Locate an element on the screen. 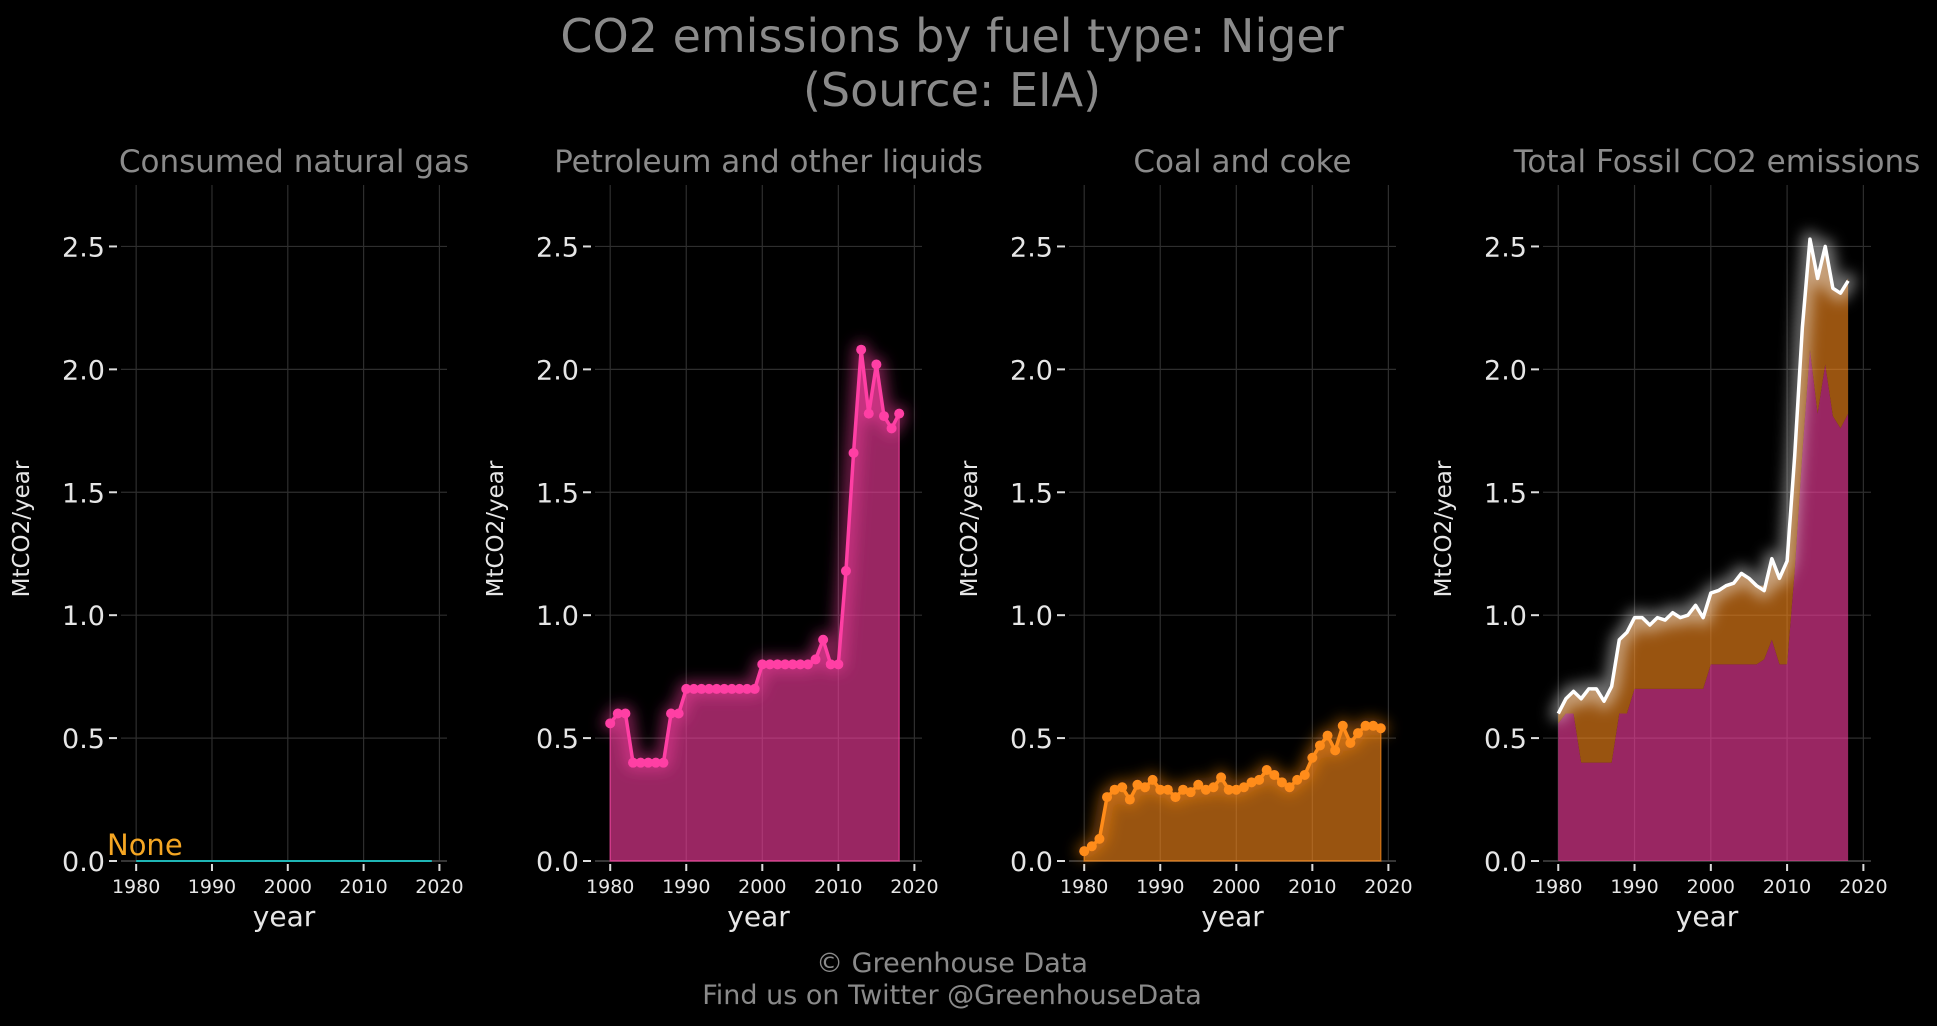 The image size is (1937, 1026). no-data-annotation: None is located at coordinates (145, 845).